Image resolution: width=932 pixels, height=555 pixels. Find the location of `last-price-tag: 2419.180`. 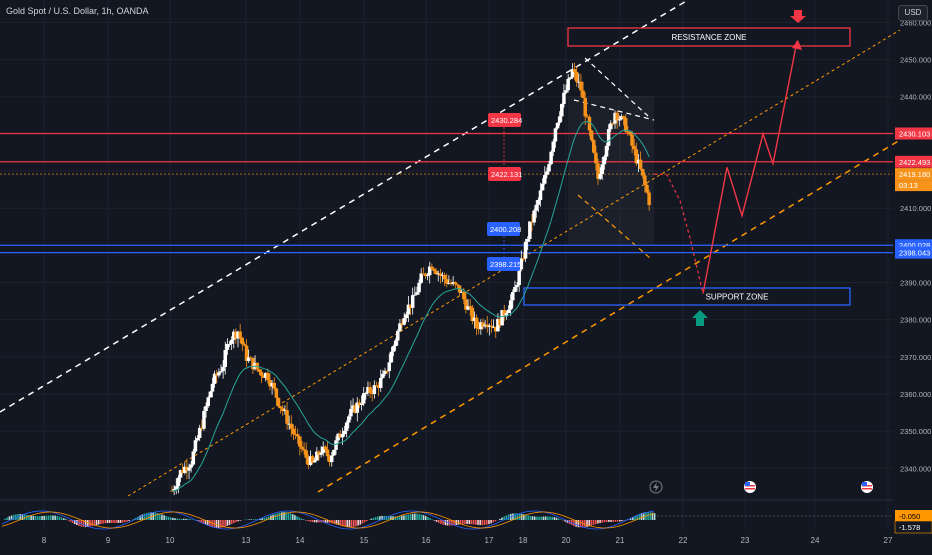

last-price-tag: 2419.180 is located at coordinates (914, 174).